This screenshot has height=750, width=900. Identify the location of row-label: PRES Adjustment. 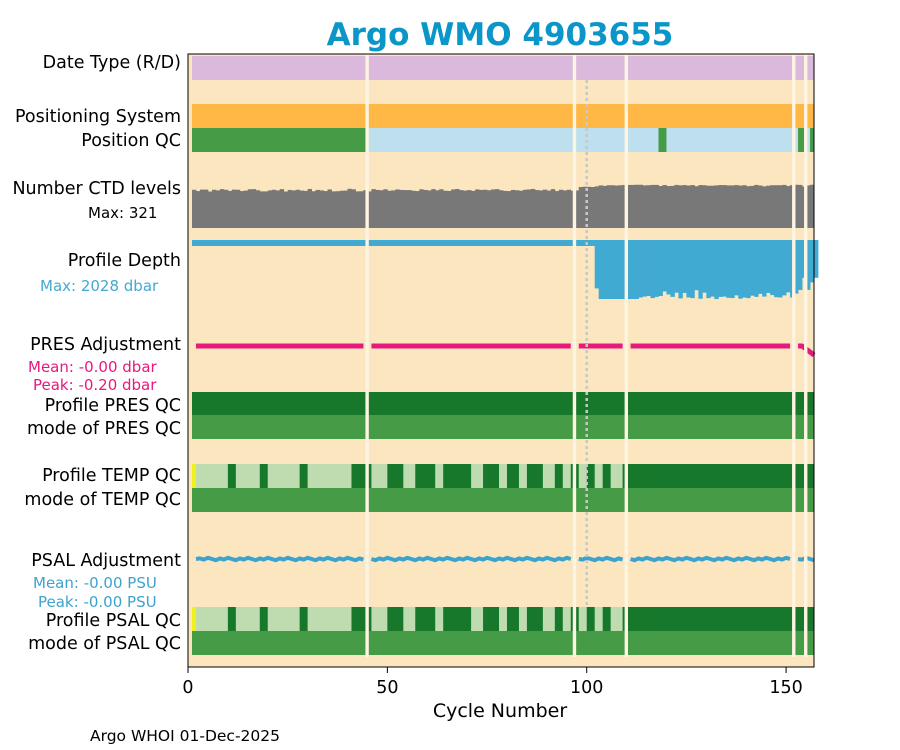
(105, 345).